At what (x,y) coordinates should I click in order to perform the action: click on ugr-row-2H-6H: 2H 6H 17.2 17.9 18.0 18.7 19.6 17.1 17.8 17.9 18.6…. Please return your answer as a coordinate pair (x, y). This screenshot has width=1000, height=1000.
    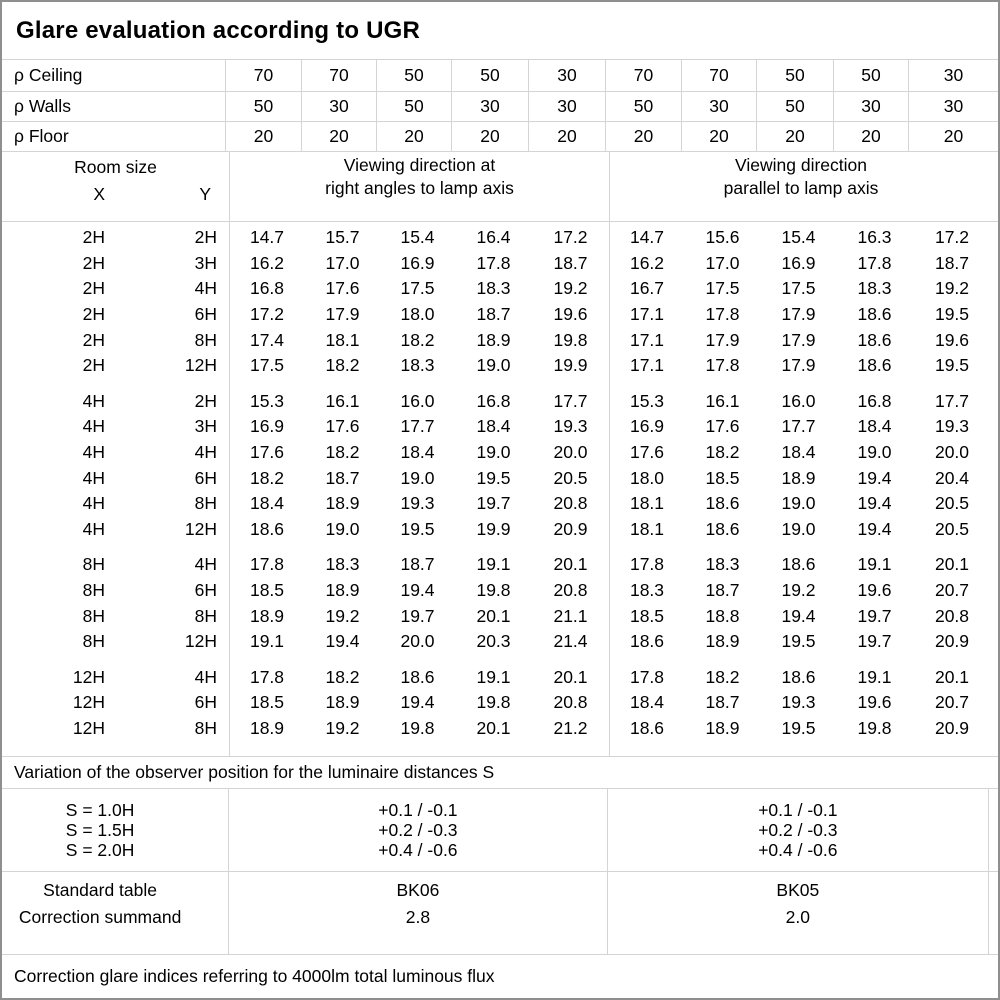
    Looking at the image, I should click on (500, 315).